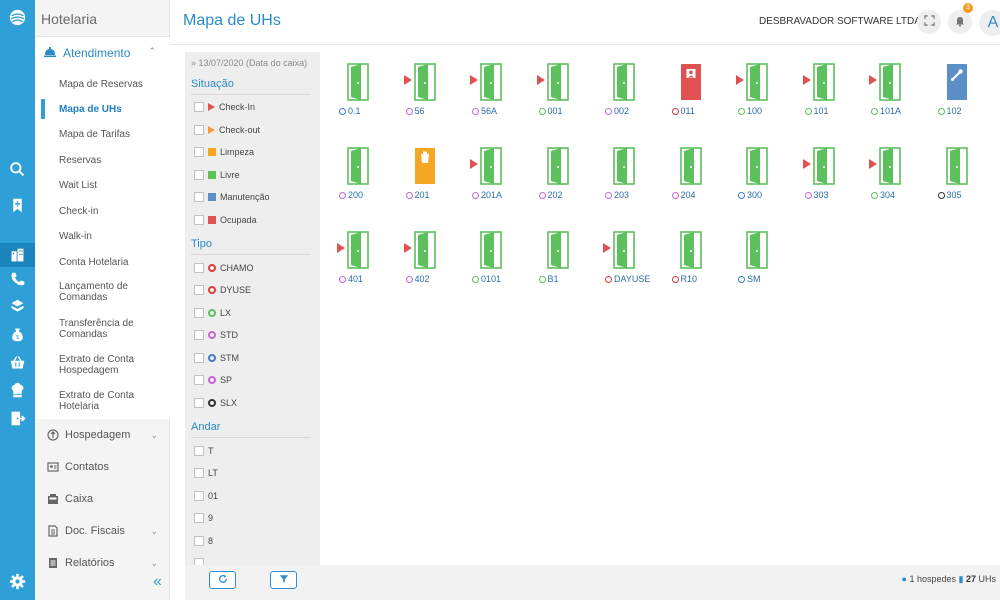 The width and height of the screenshot is (1000, 600). What do you see at coordinates (227, 130) in the screenshot?
I see `filter-option-check-out: Check-out` at bounding box center [227, 130].